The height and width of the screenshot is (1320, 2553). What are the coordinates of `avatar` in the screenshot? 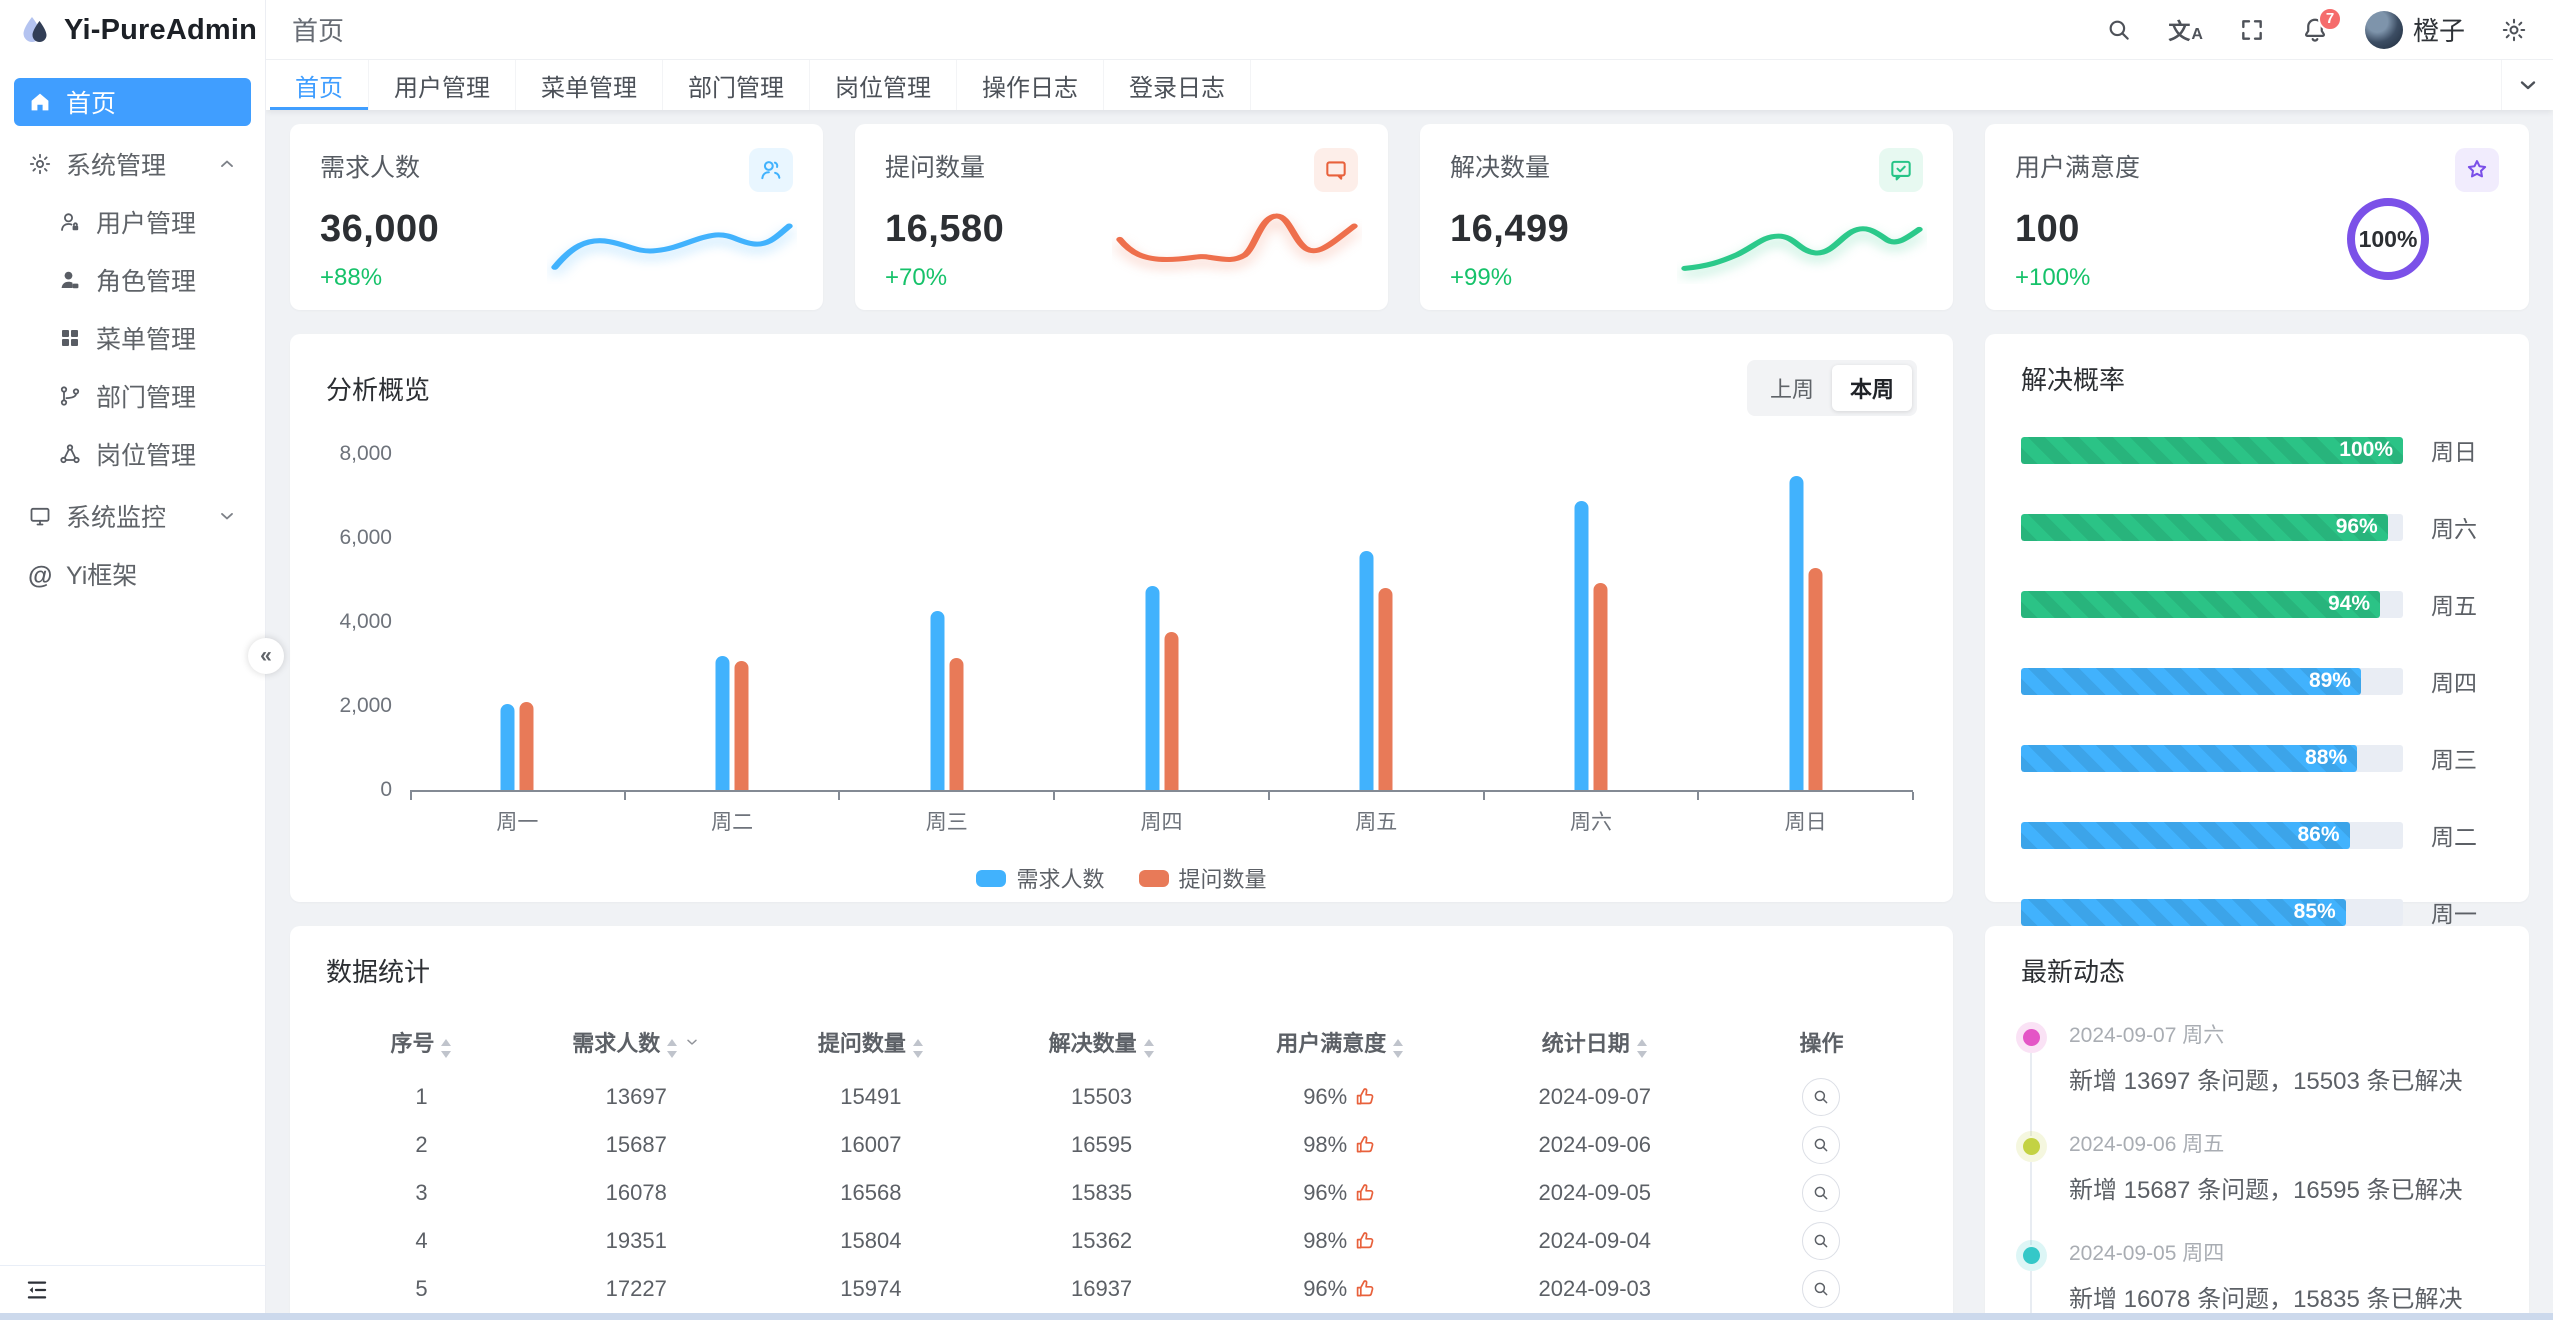 It's located at (2383, 29).